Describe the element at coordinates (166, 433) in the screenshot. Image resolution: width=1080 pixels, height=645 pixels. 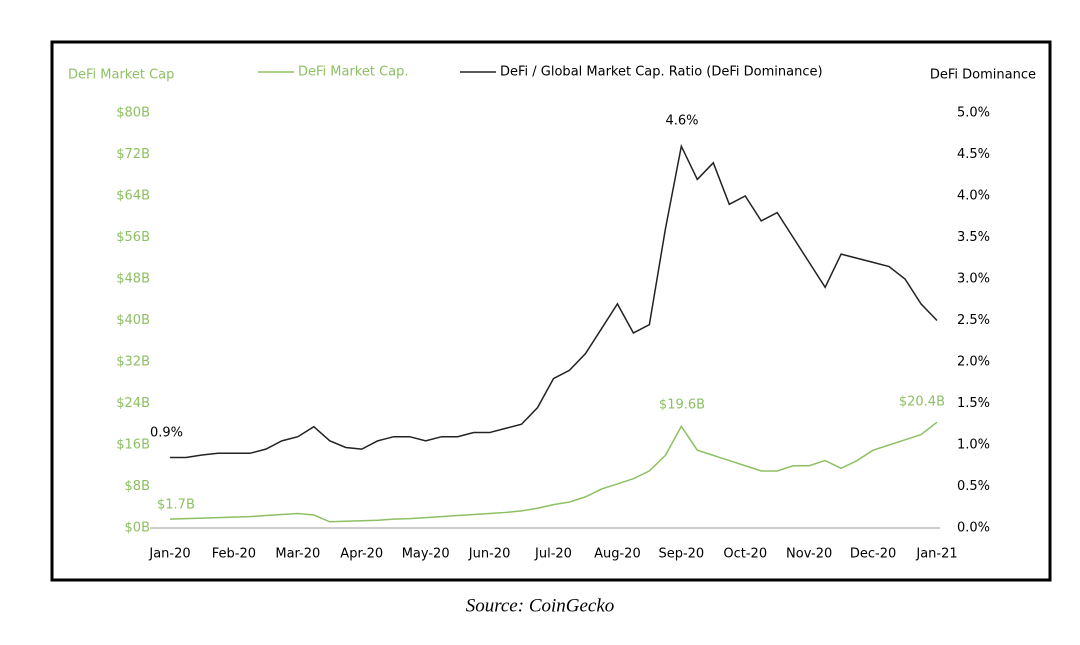
I see `annotation: 0.9%` at that location.